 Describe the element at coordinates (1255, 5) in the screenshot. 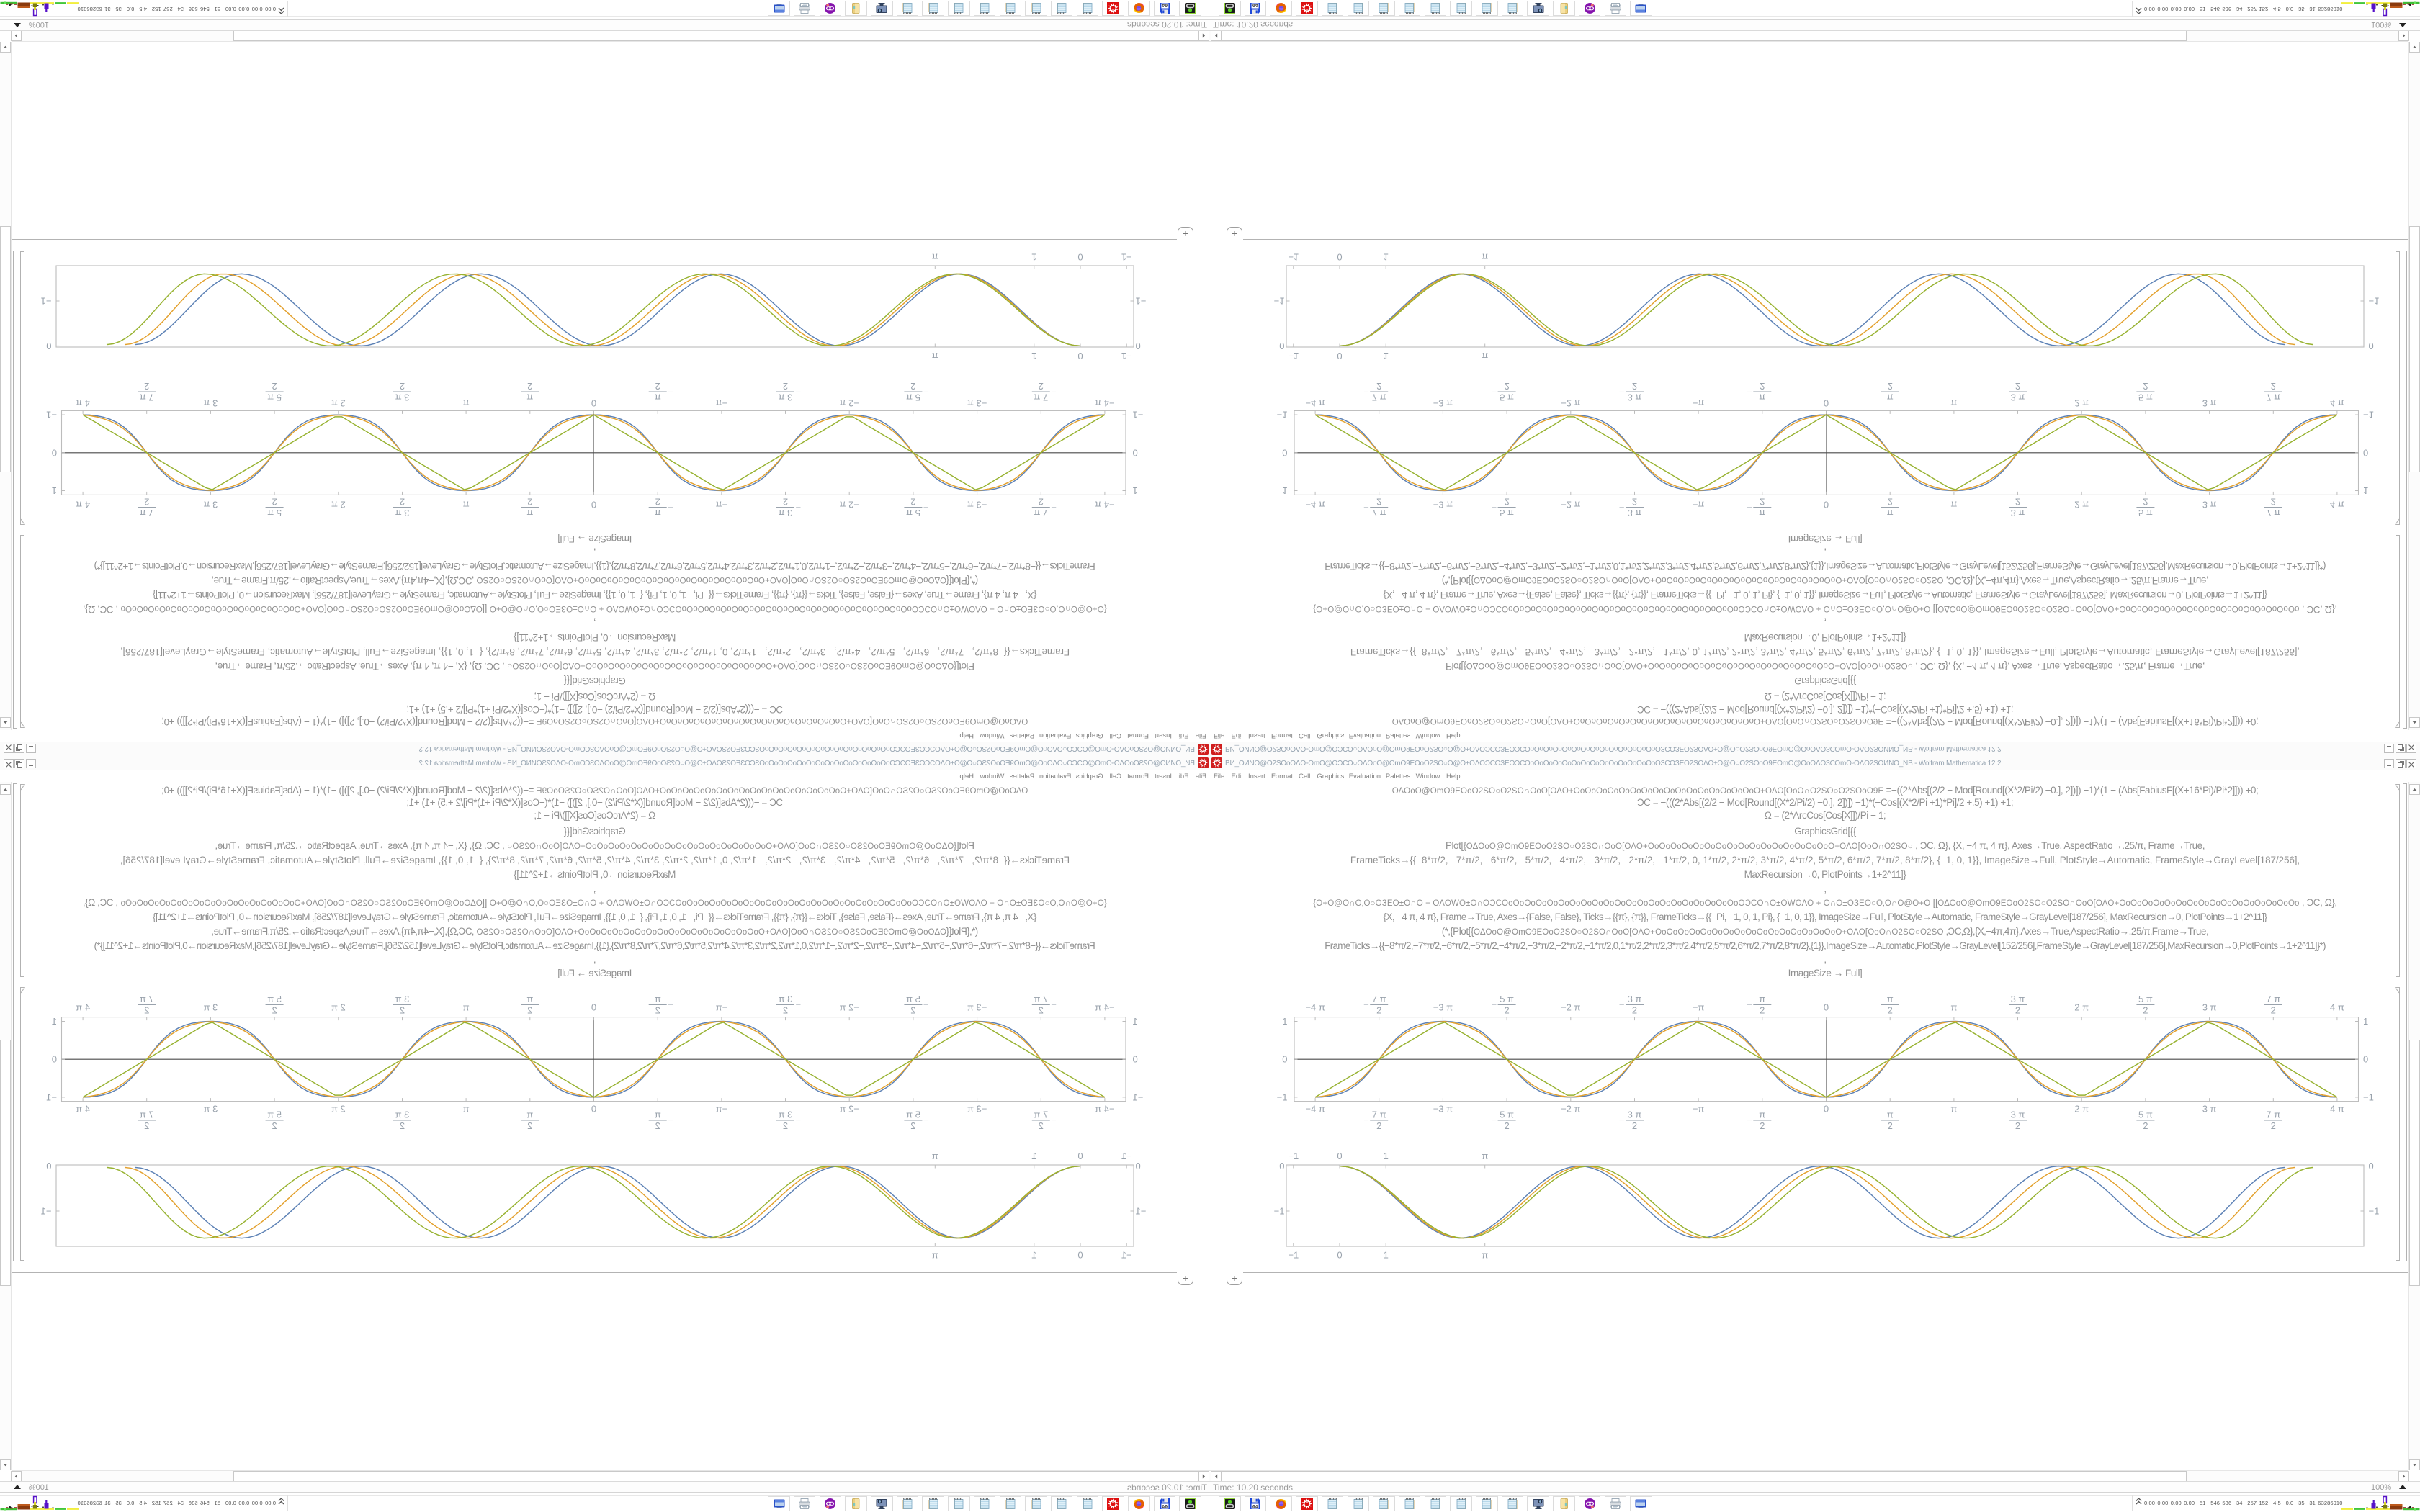

I see `svg-text: 64` at that location.